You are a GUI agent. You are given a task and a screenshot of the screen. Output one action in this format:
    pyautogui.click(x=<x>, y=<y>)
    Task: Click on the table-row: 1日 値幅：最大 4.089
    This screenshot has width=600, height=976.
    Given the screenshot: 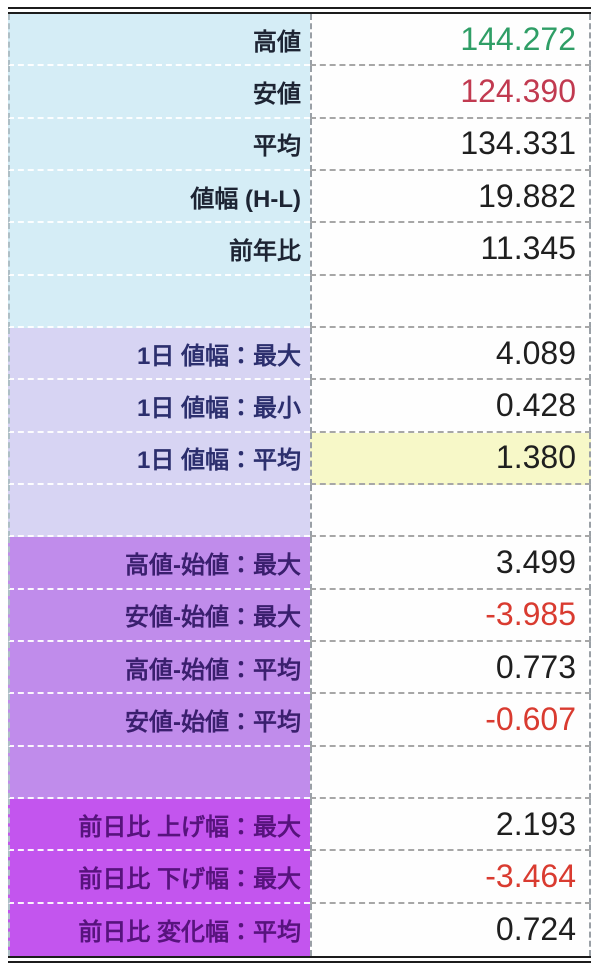 What is the action you would take?
    pyautogui.click(x=299, y=354)
    